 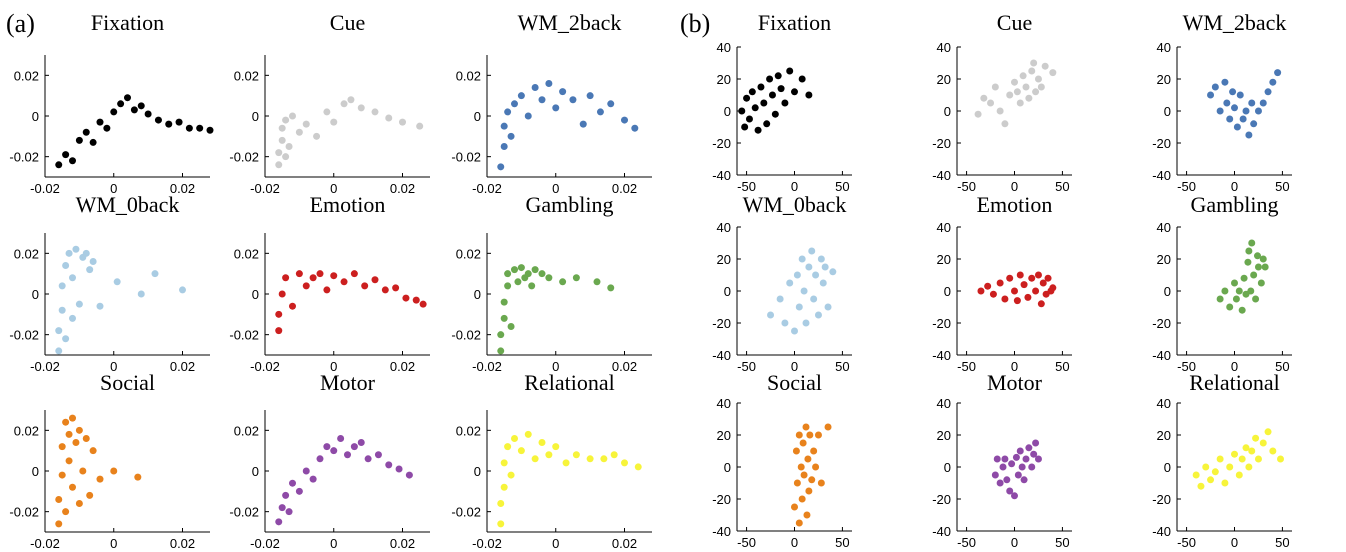 What do you see at coordinates (570, 22) in the screenshot?
I see `subplot-title: WM_2back` at bounding box center [570, 22].